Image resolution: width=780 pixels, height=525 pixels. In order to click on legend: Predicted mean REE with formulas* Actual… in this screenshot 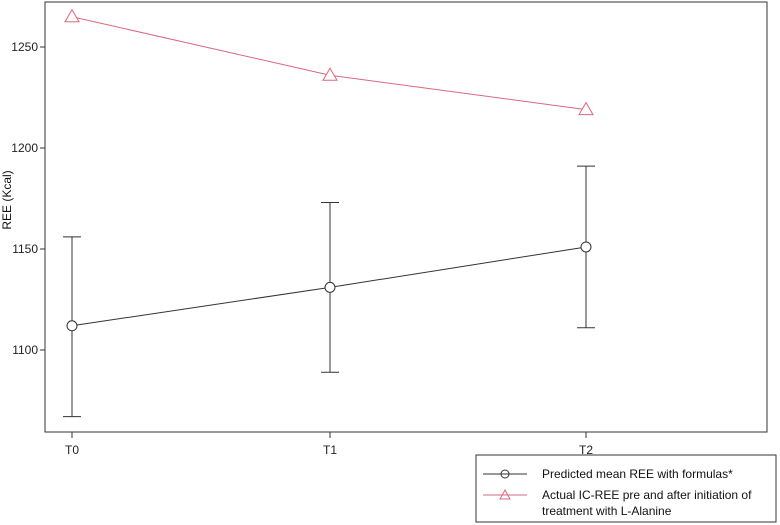, I will do `click(626, 488)`.